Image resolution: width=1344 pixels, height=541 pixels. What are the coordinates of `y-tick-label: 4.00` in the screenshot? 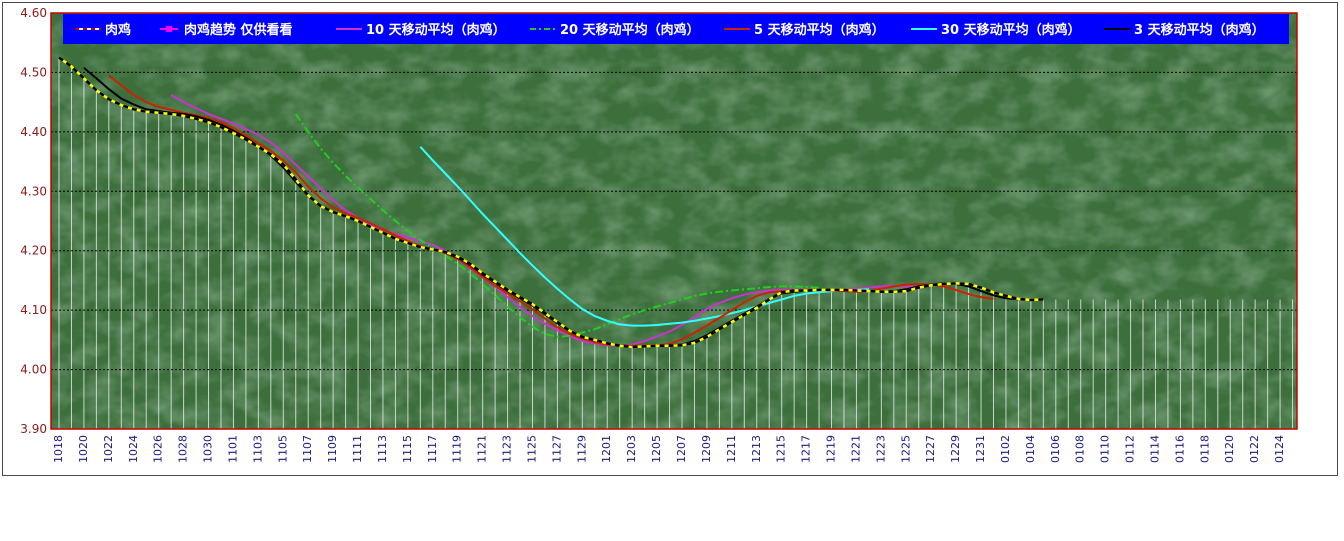 It's located at (33, 370).